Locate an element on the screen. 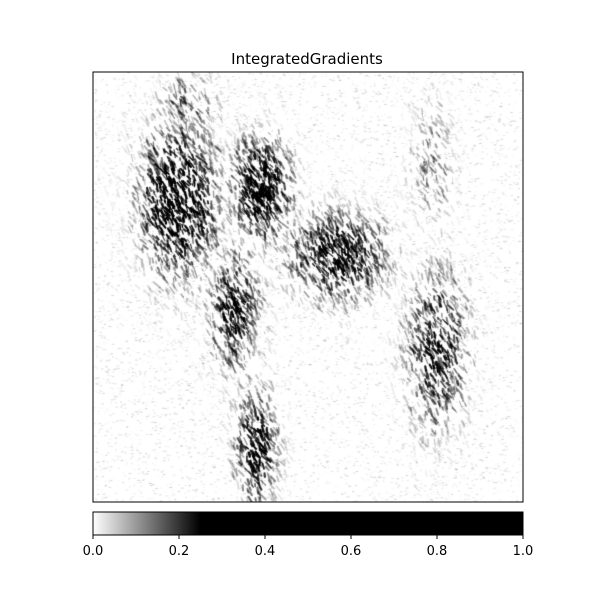  colorbar: 0.0 0.2 0.4 0.6 0.8 1.0 is located at coordinates (308, 535).